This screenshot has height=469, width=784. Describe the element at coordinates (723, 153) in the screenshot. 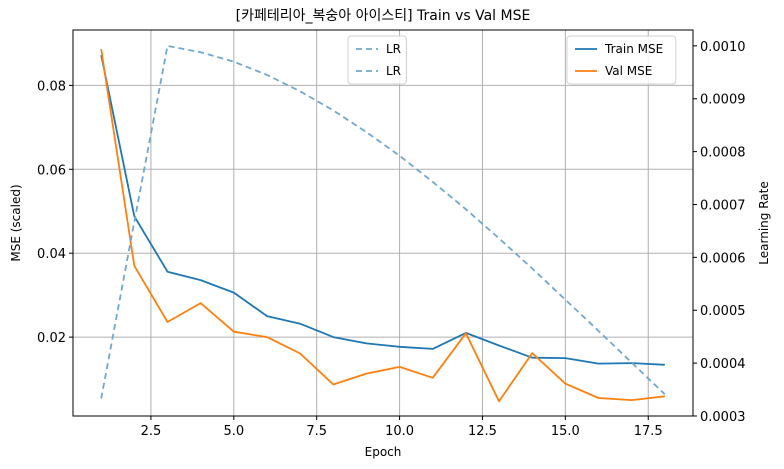

I see `y2-tick-label: 0.0008` at that location.